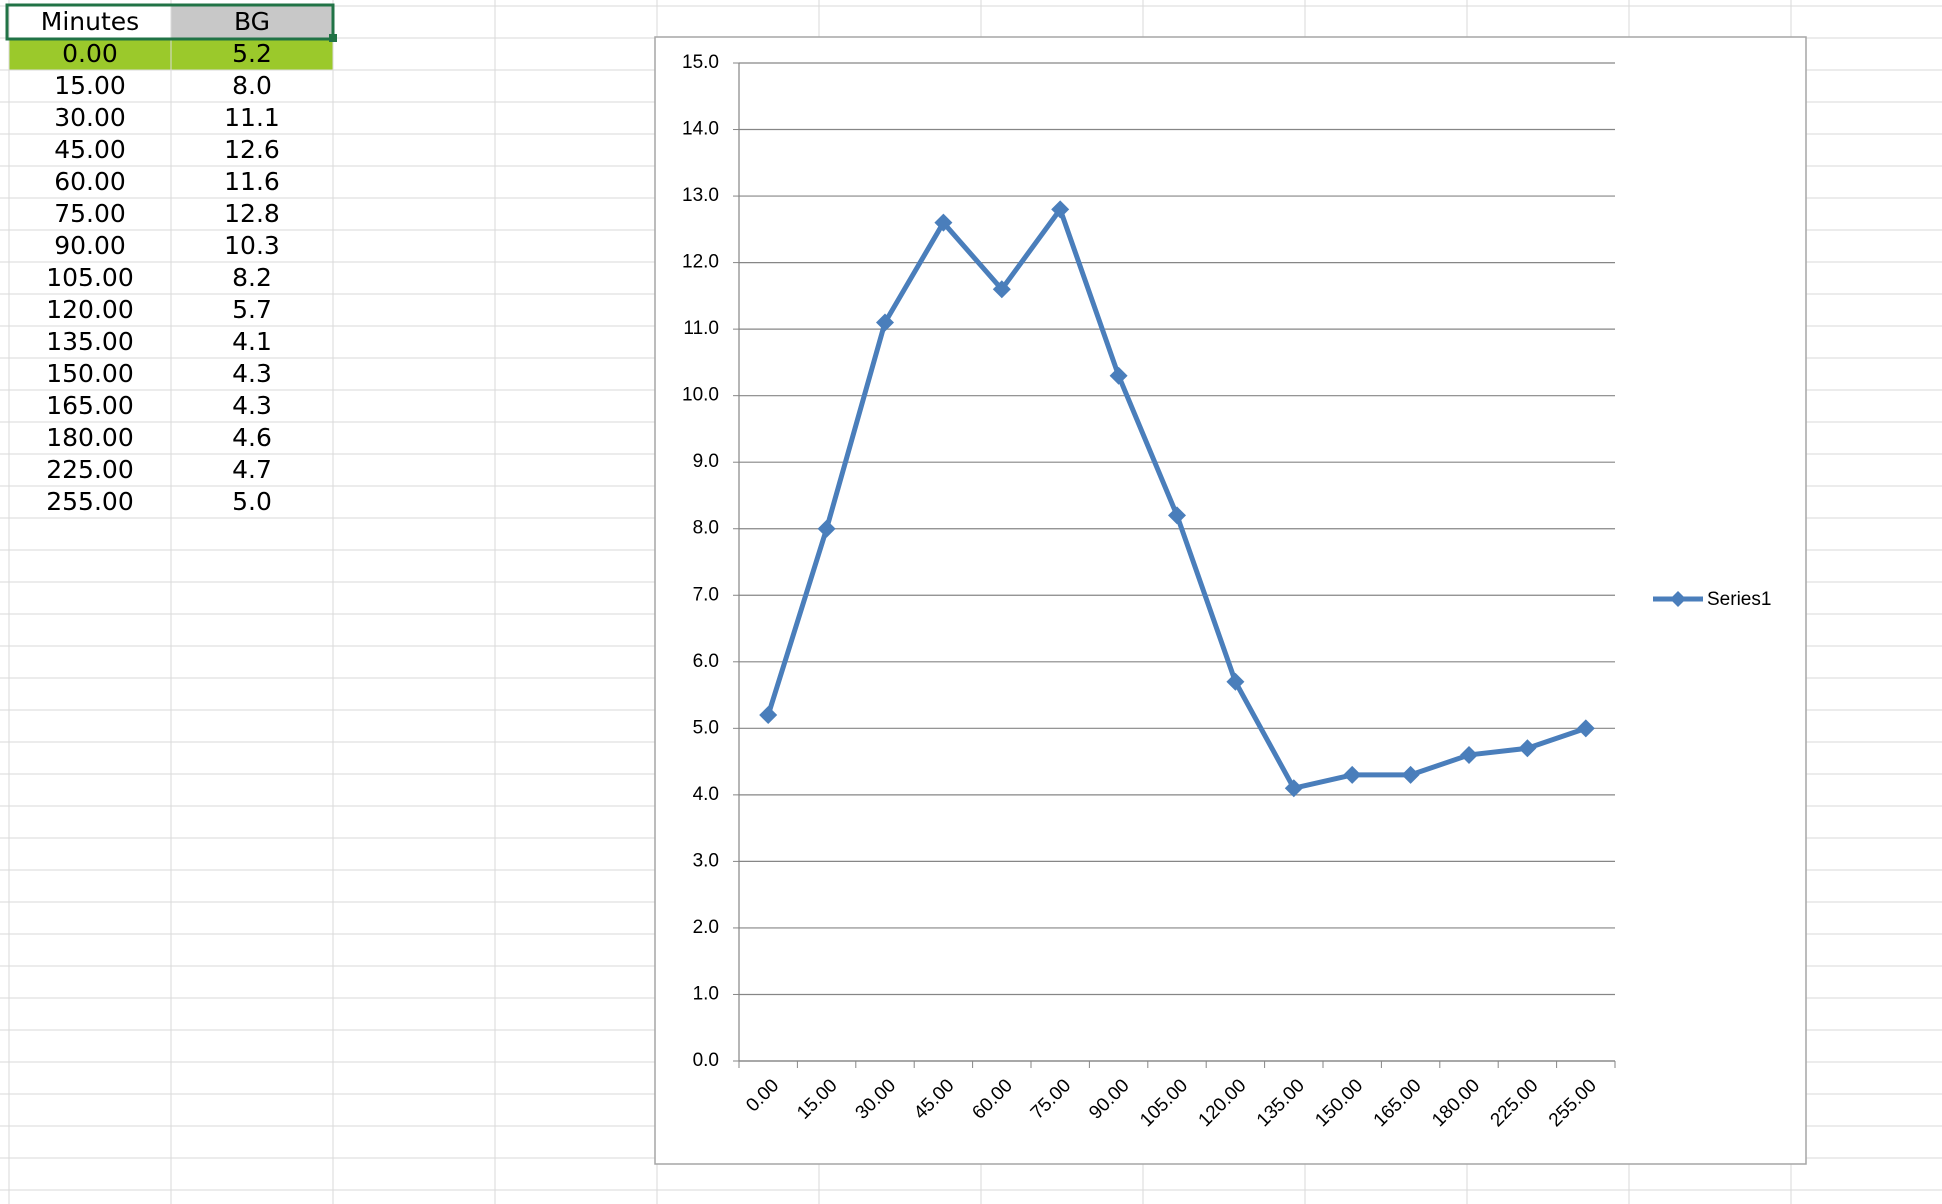 This screenshot has width=1942, height=1204. I want to click on cell-text: 45.00, so click(90, 149).